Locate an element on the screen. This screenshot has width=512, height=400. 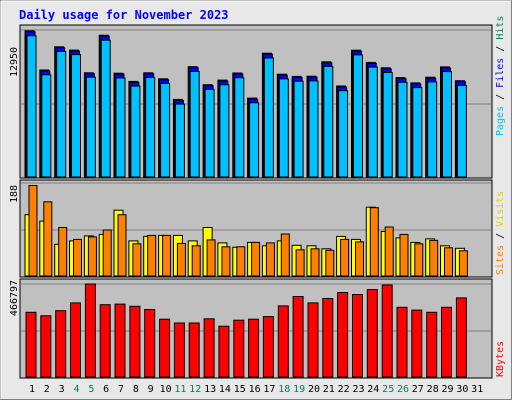
x-tick-label: 26 is located at coordinates (403, 389).